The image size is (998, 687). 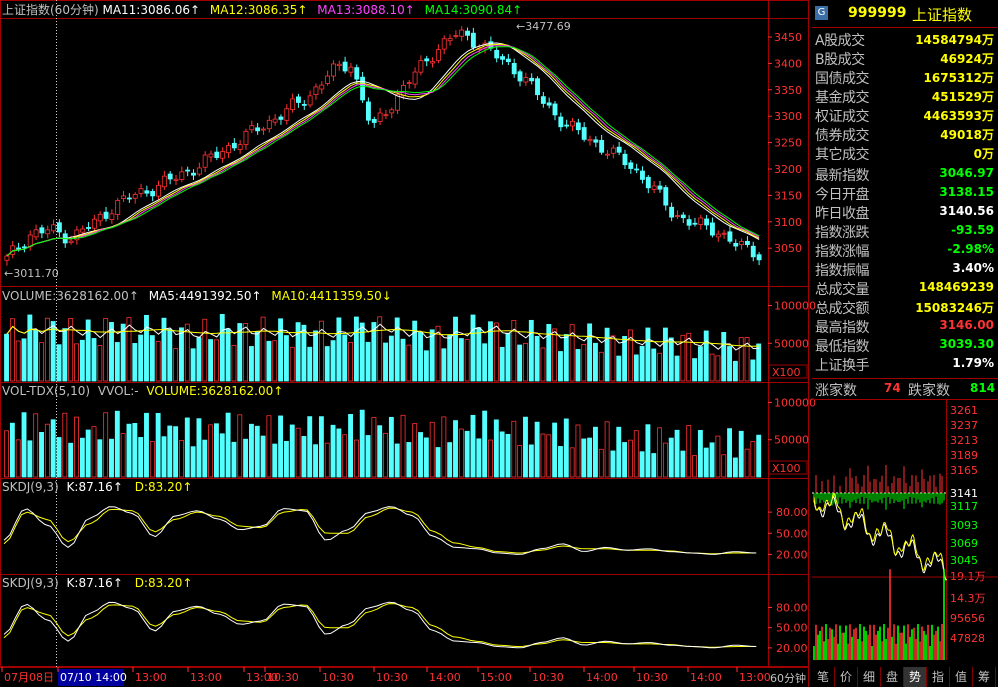 What do you see at coordinates (792, 554) in the screenshot?
I see `skdj-tick-label: 20.00` at bounding box center [792, 554].